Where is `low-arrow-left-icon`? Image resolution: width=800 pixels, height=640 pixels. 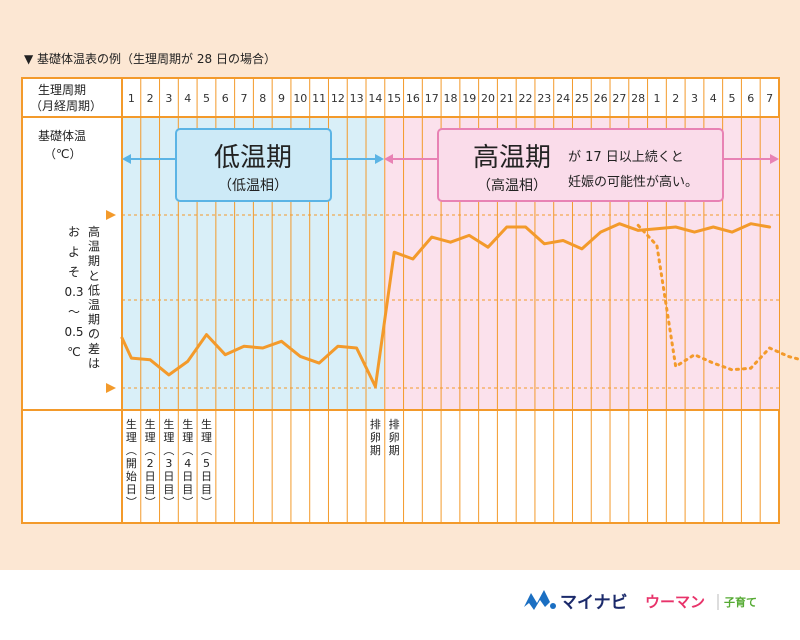
low-arrow-left-icon is located at coordinates (126, 159).